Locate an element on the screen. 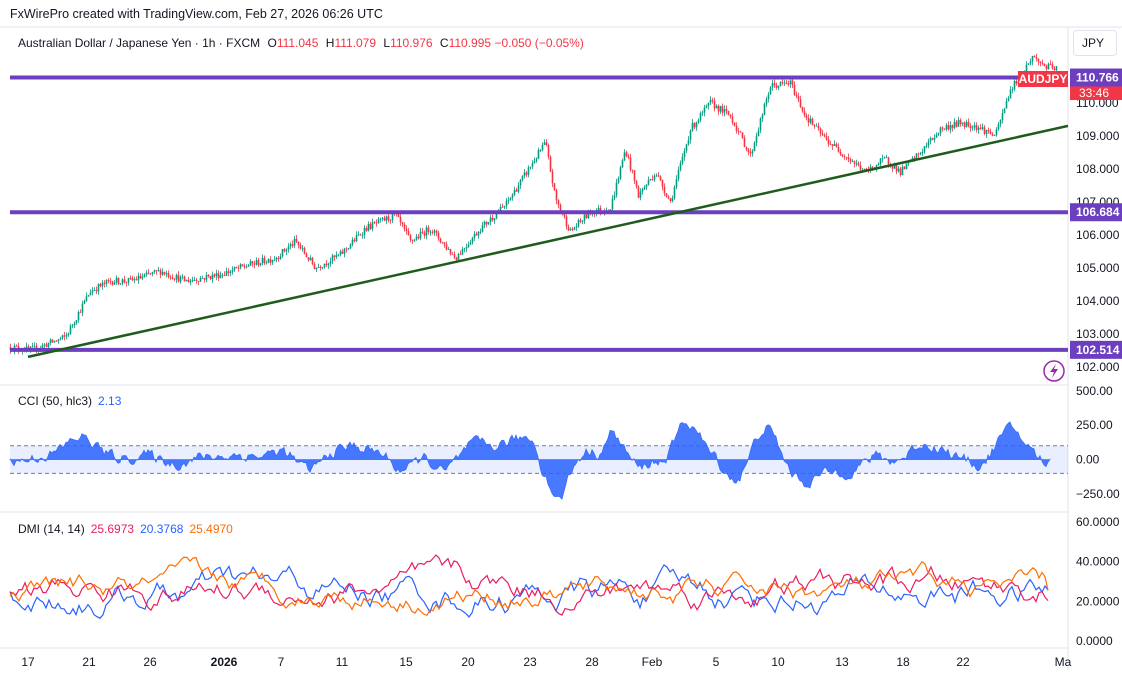  lightning-icon is located at coordinates (1054, 371).